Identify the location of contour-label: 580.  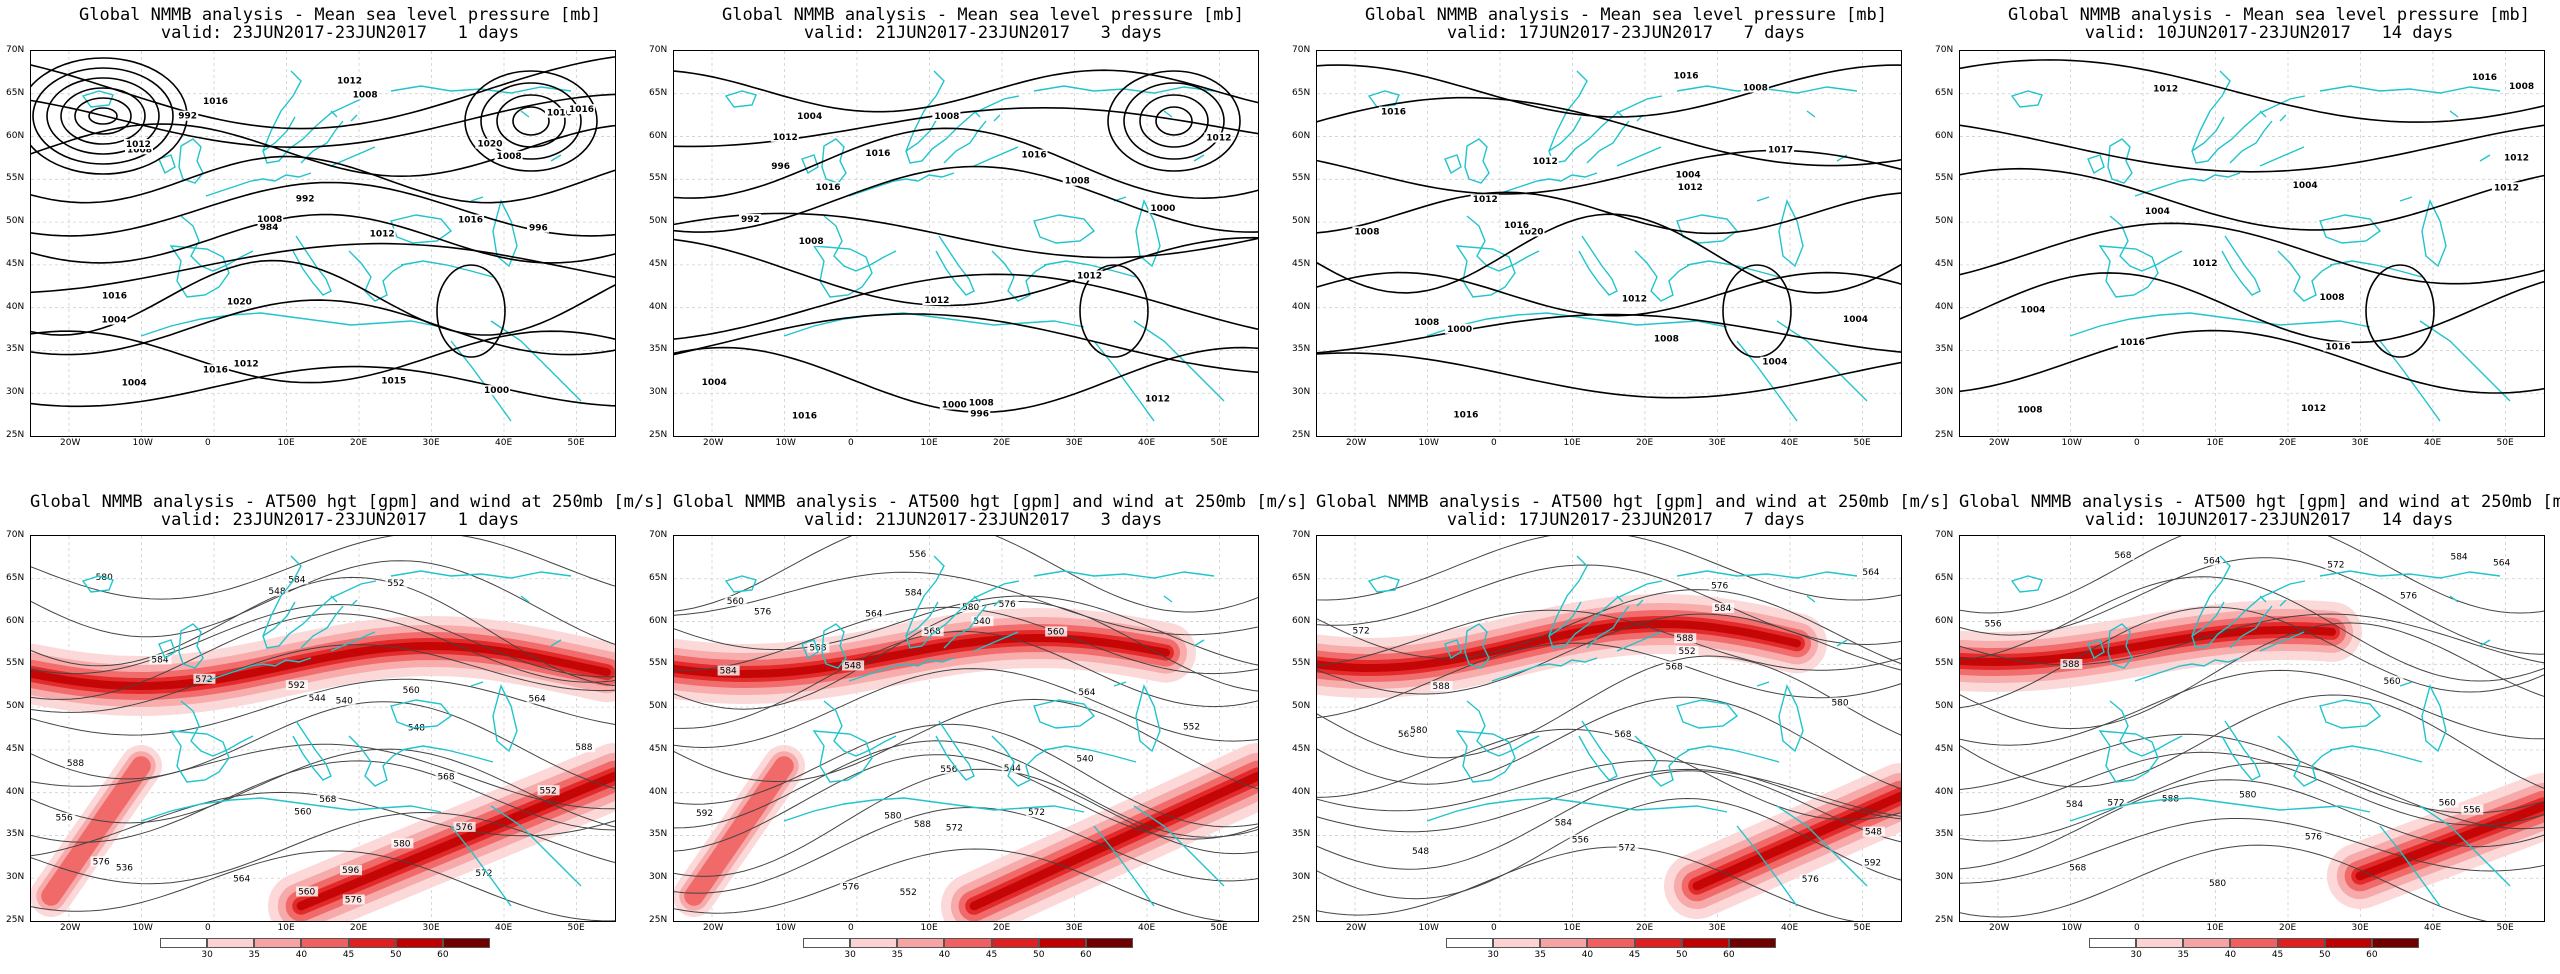
(2247, 795).